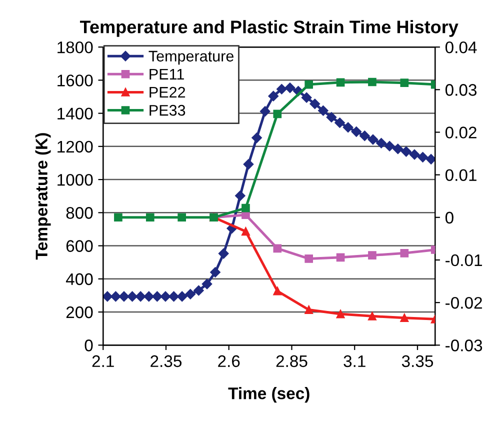 The height and width of the screenshot is (424, 503). Describe the element at coordinates (292, 361) in the screenshot. I see `x-tick-label: 2.85` at that location.